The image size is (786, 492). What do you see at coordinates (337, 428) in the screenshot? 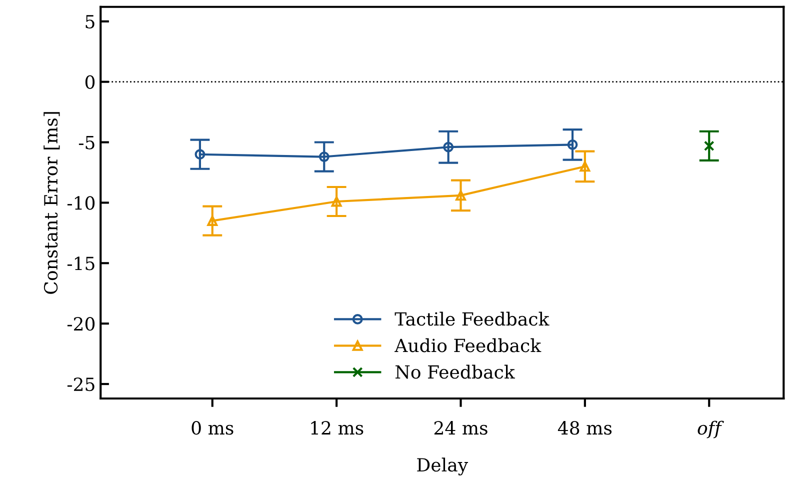
I see `x-tick-label: 12 ms` at bounding box center [337, 428].